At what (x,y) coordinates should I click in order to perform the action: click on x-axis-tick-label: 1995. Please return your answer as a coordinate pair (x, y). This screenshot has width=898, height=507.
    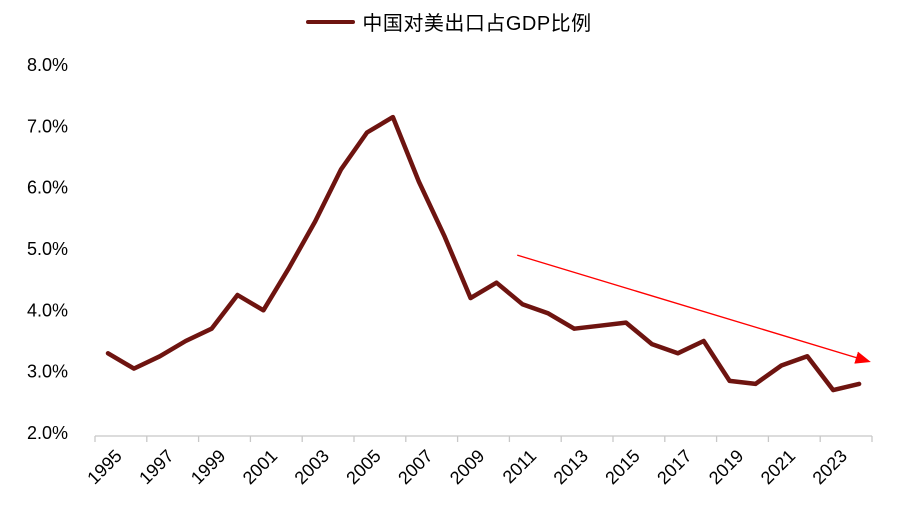
    Looking at the image, I should click on (104, 467).